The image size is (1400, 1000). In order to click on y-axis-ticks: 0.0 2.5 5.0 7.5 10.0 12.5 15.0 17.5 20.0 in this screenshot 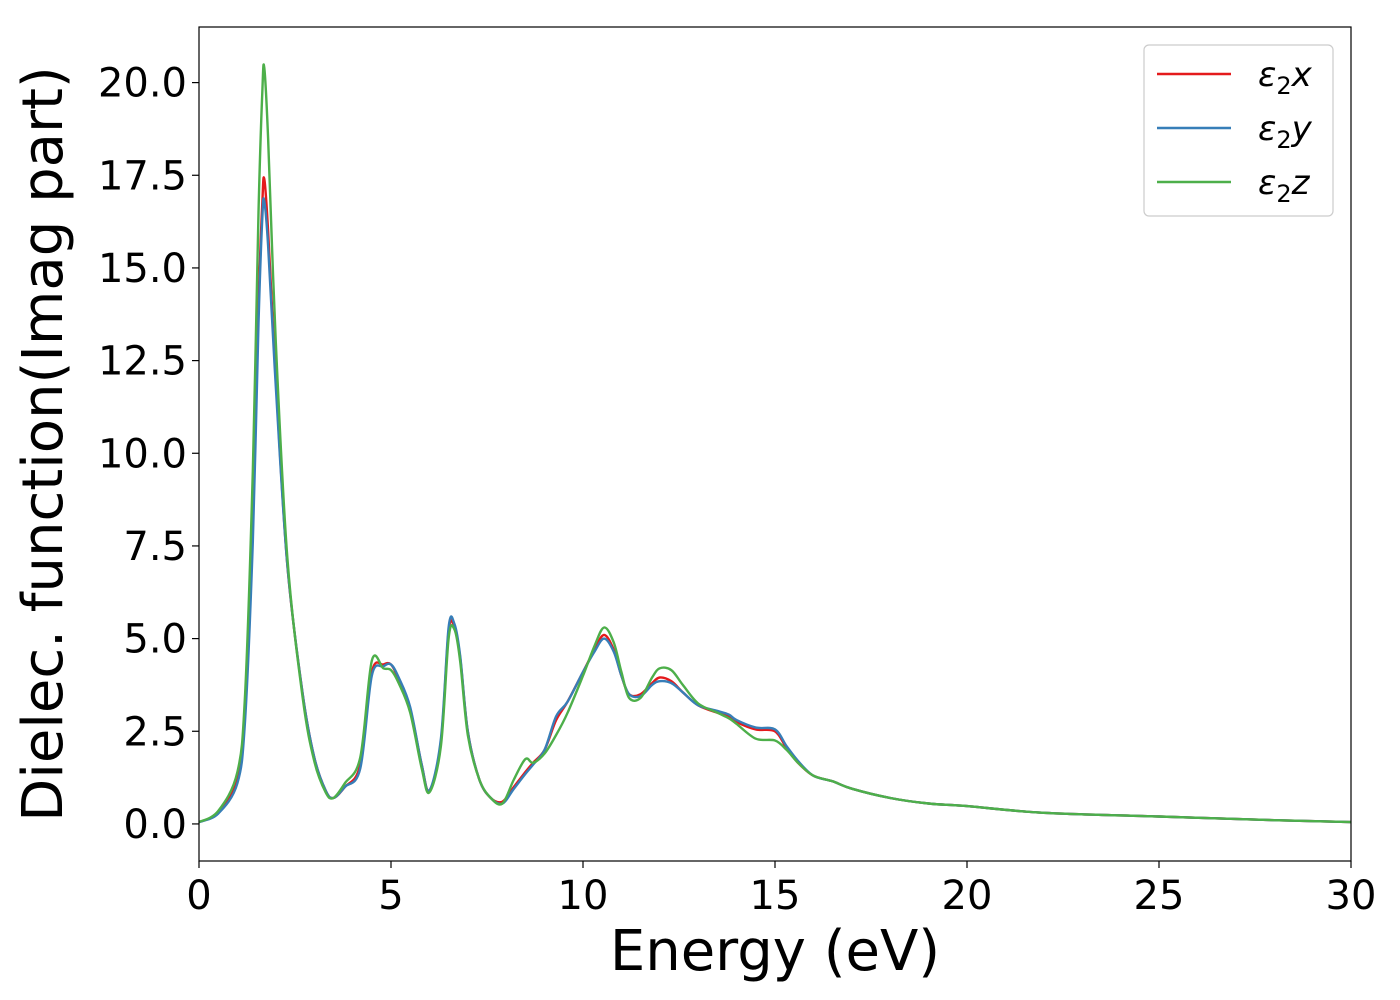, I will do `click(148, 454)`.